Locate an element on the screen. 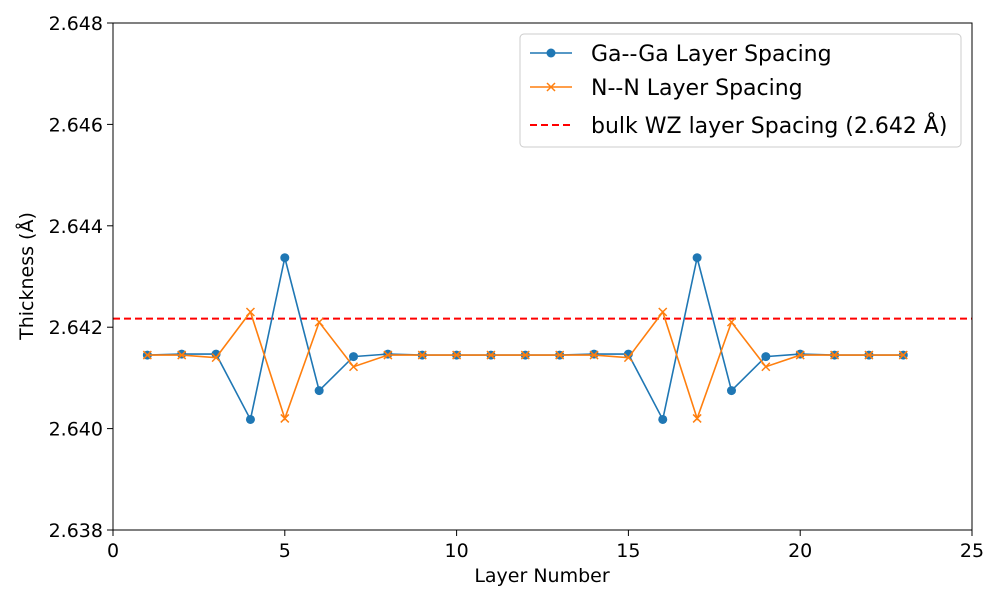  y-tick-label: 2.644 is located at coordinates (76, 227).